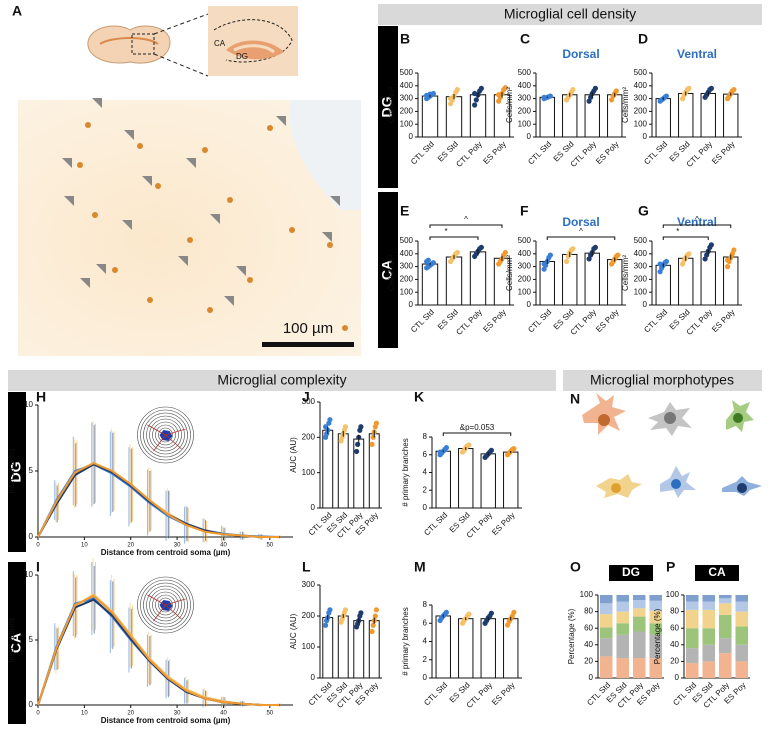  What do you see at coordinates (524, 211) in the screenshot?
I see `panel-letter: F` at bounding box center [524, 211].